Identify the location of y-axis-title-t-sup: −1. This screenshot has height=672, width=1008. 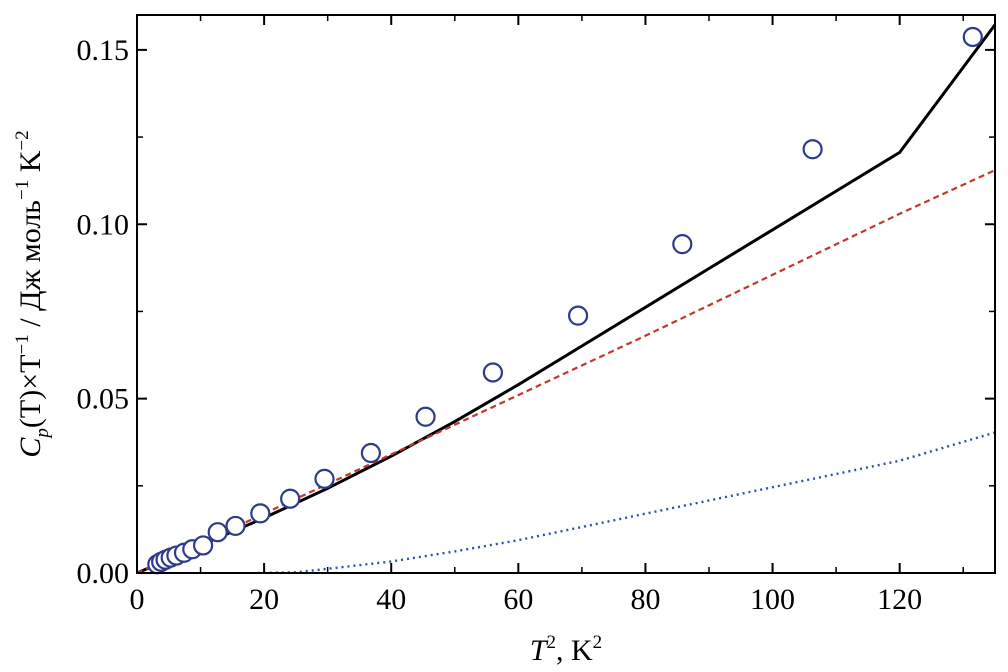
(22, 344).